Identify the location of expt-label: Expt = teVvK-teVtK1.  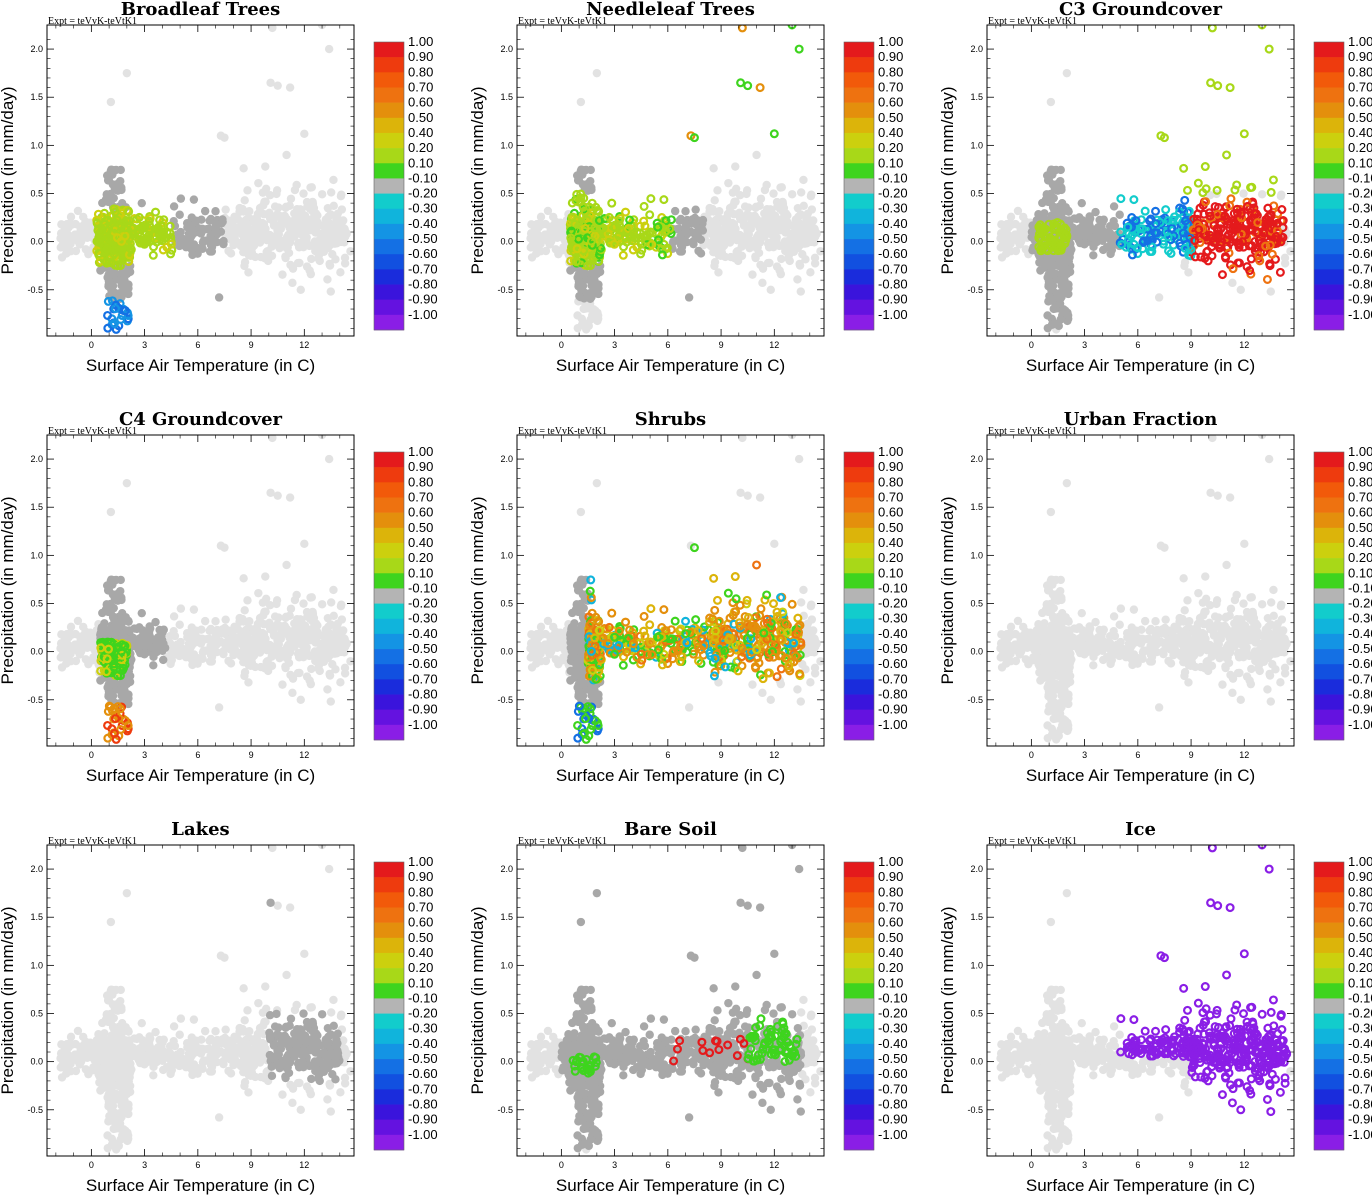
(562, 21).